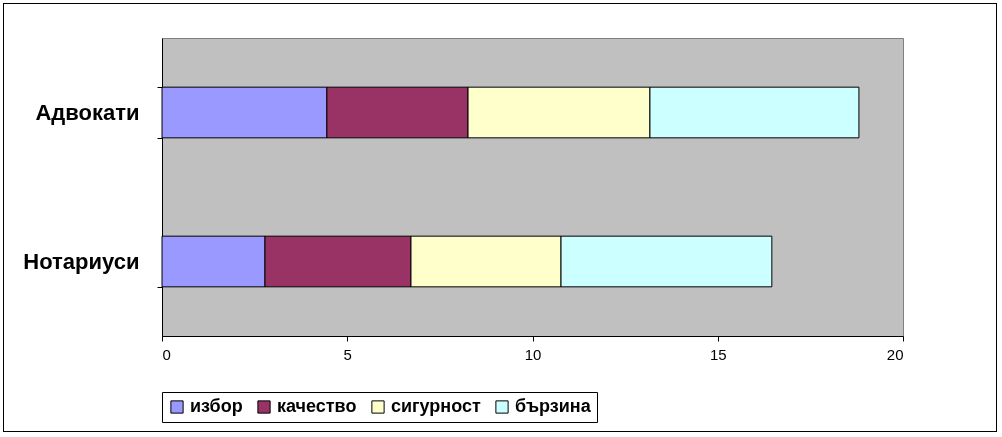  What do you see at coordinates (81, 261) in the screenshot?
I see `y-tick-label: Нотариуси` at bounding box center [81, 261].